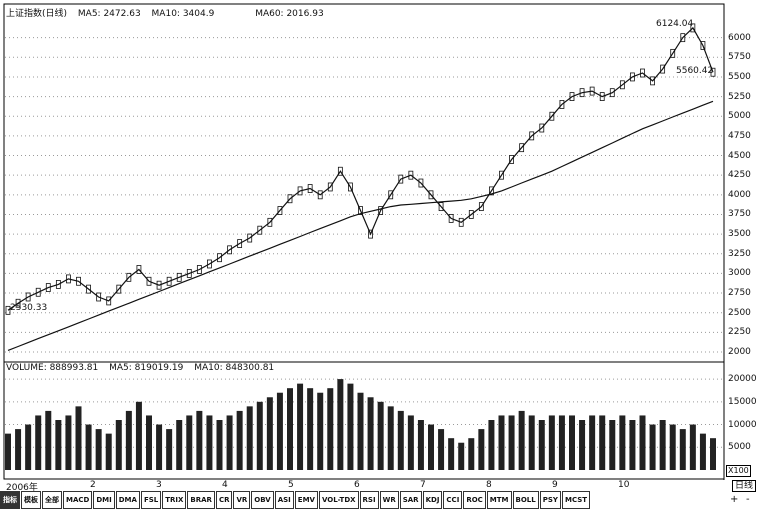 The image size is (768, 511). I want to click on indicator-tab: CCI, so click(453, 500).